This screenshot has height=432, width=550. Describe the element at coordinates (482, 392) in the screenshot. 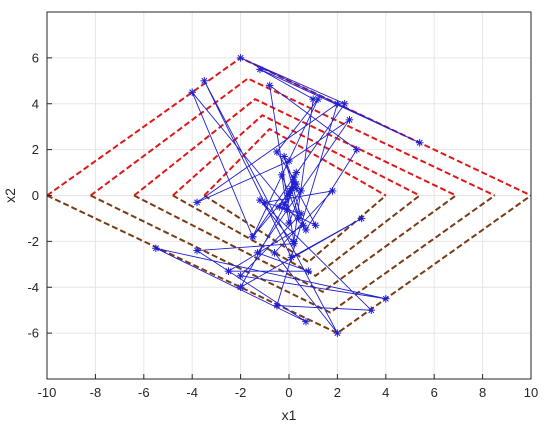

I see `x-tick-label: 8` at that location.